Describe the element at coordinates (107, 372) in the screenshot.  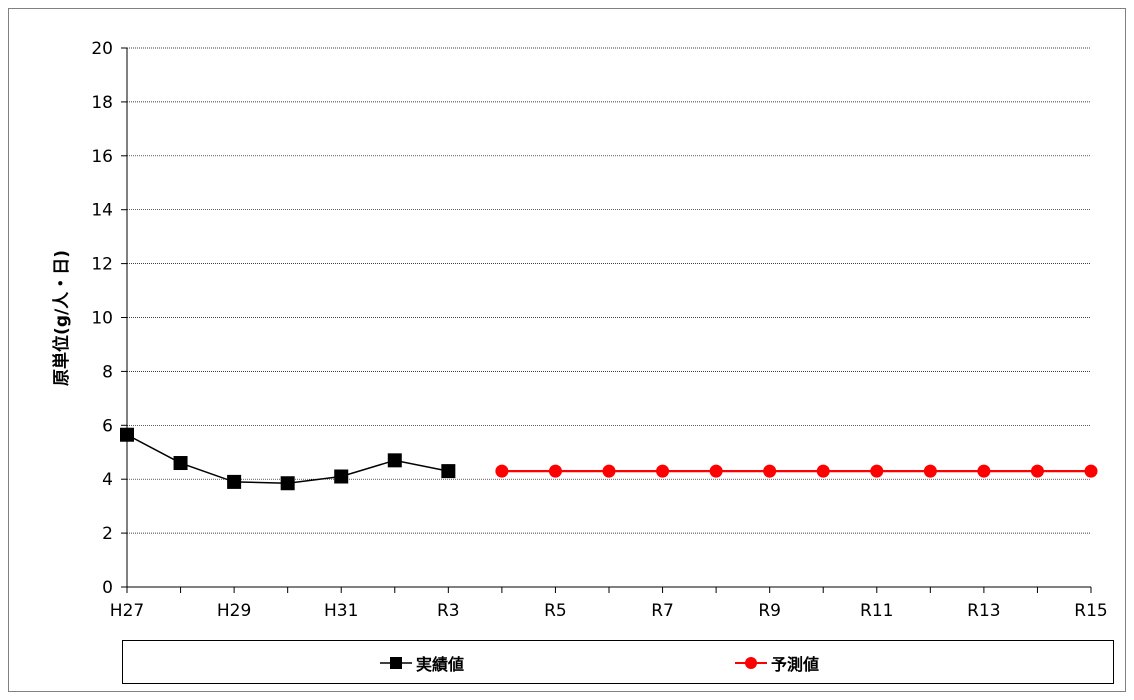
I see `y-tick-label-8: 8` at that location.